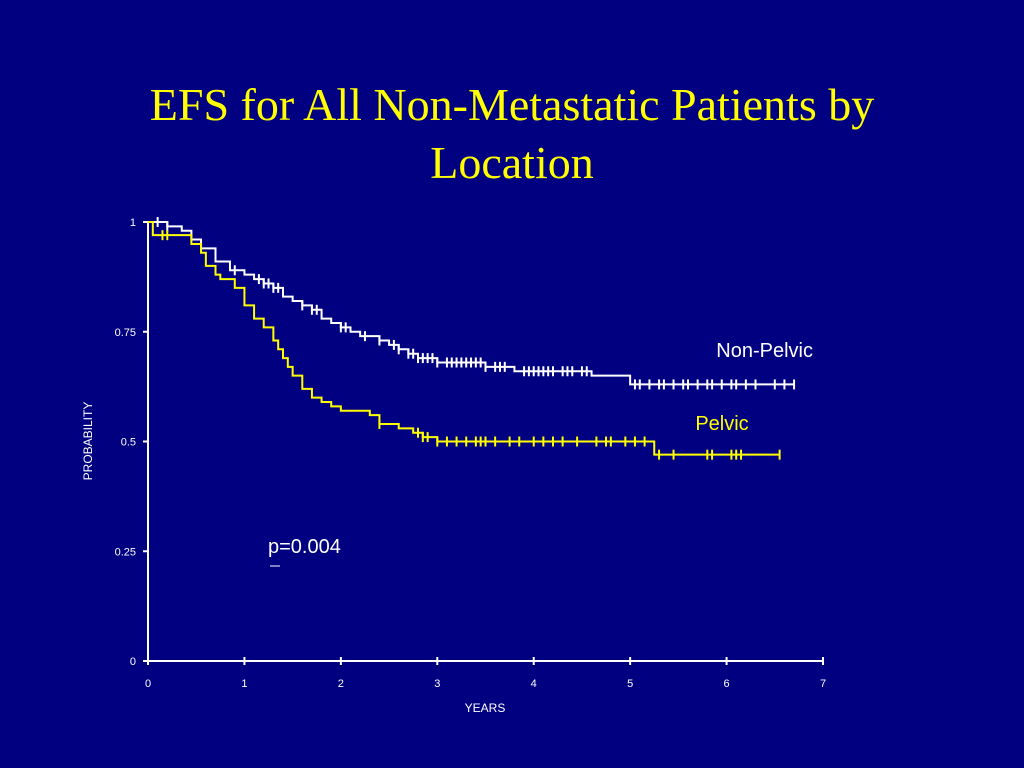 This screenshot has height=768, width=1024. Describe the element at coordinates (485, 708) in the screenshot. I see `x-axis-title: YEARS` at that location.